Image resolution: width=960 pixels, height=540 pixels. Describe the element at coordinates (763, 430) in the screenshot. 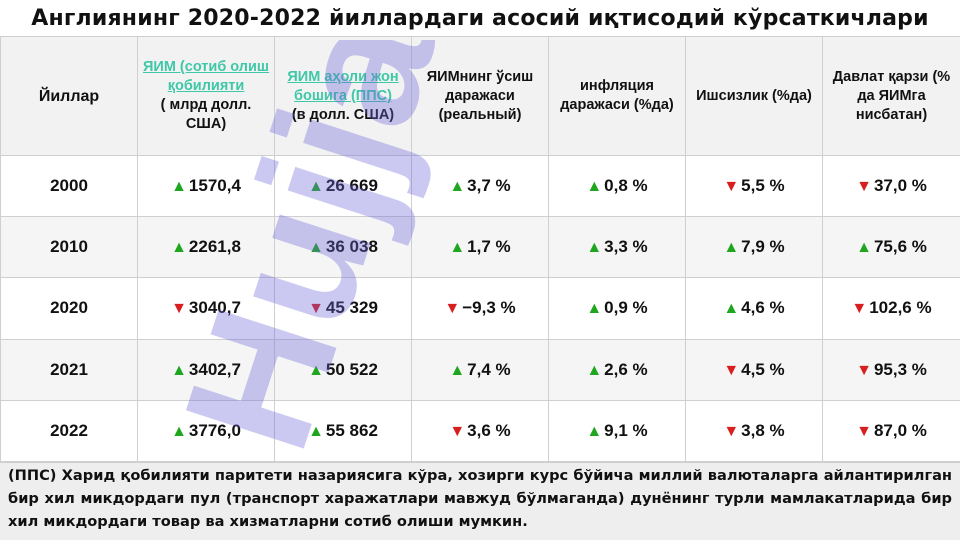

I see `cell-value: 3,8 %` at that location.